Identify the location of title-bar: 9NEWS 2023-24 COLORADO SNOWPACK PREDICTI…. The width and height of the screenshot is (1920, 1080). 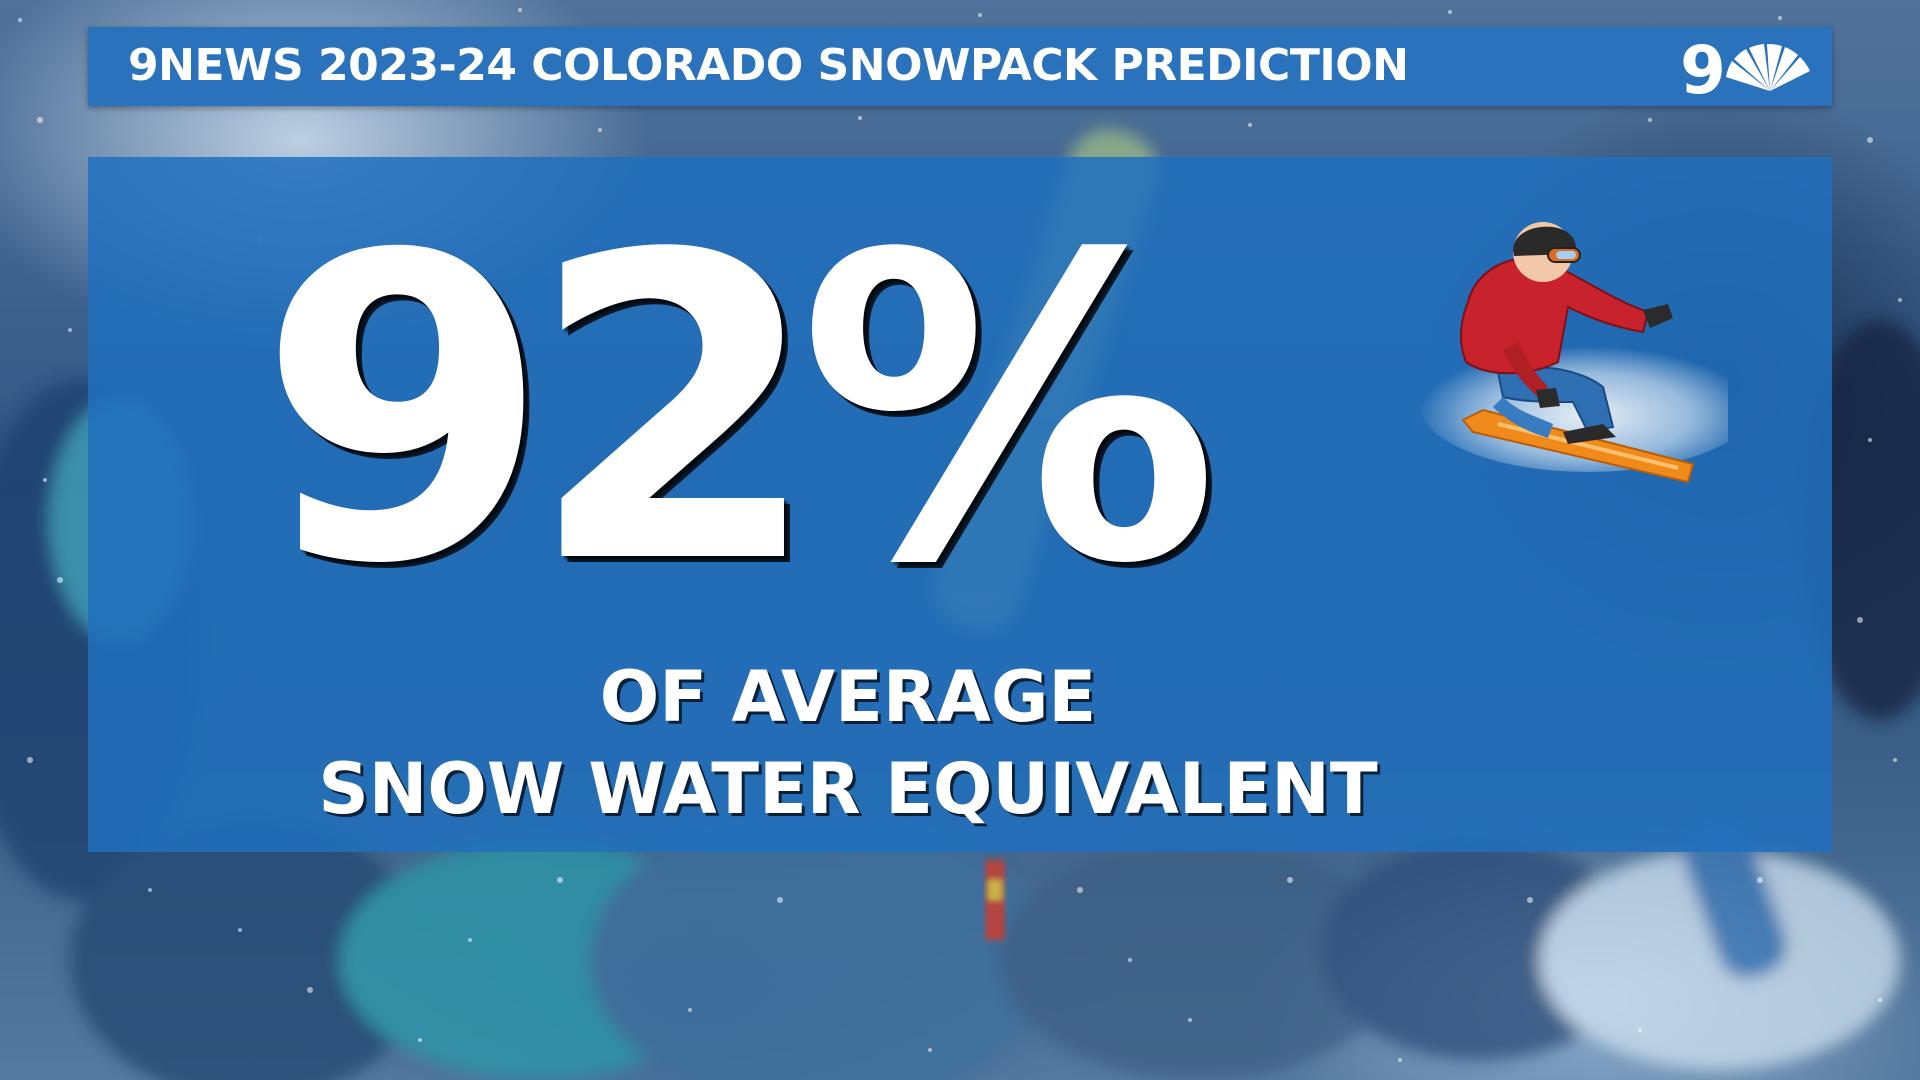
(960, 66).